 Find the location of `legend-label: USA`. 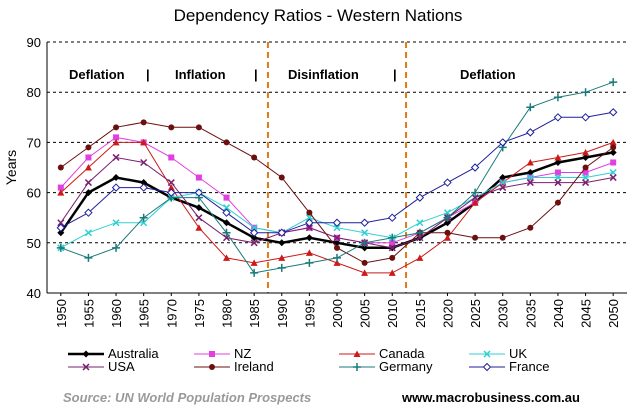

legend-label: USA is located at coordinates (121, 366).